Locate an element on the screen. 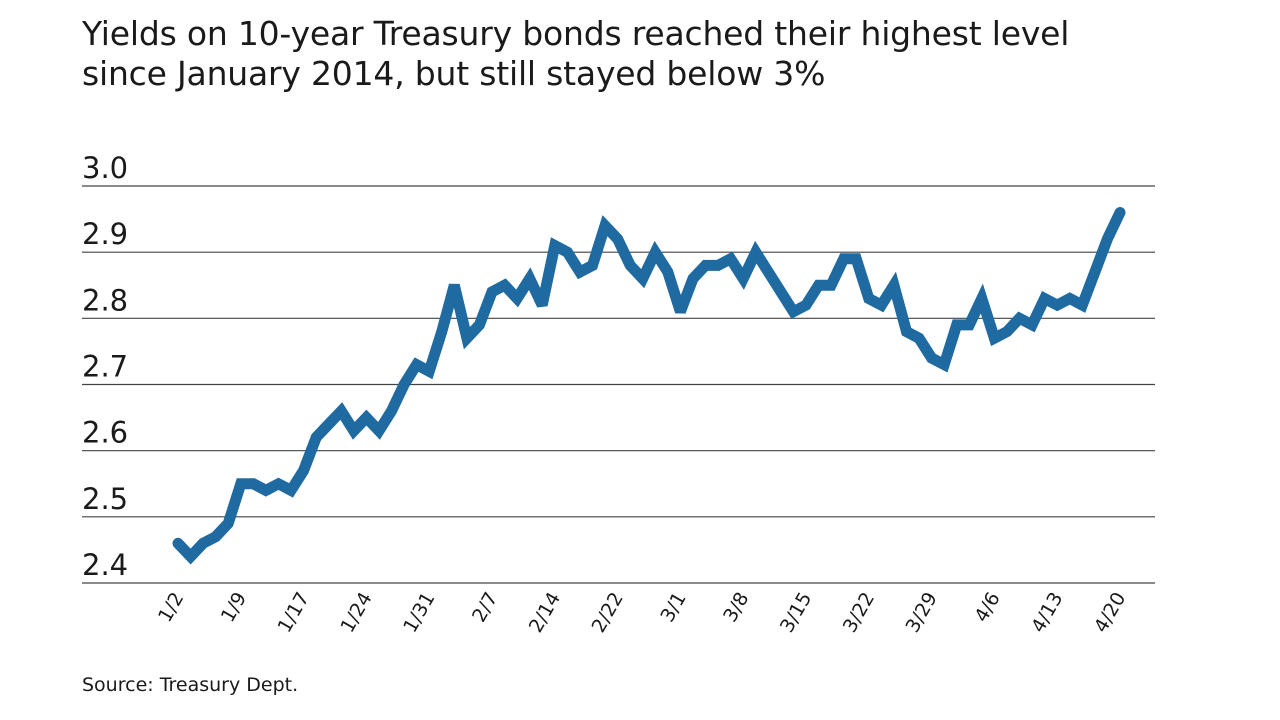 The height and width of the screenshot is (720, 1280). x-tick-label: 1/24 is located at coordinates (356, 613).